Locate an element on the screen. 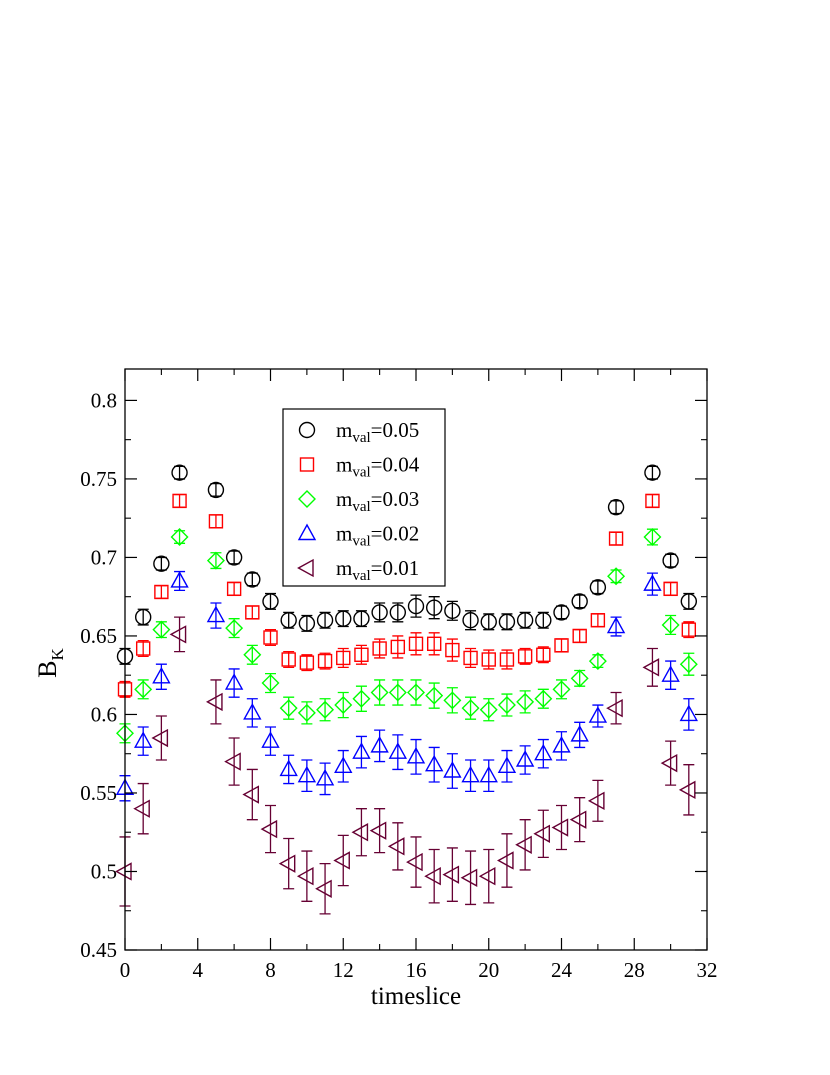  y-axis-label-sub: K is located at coordinates (57, 653).